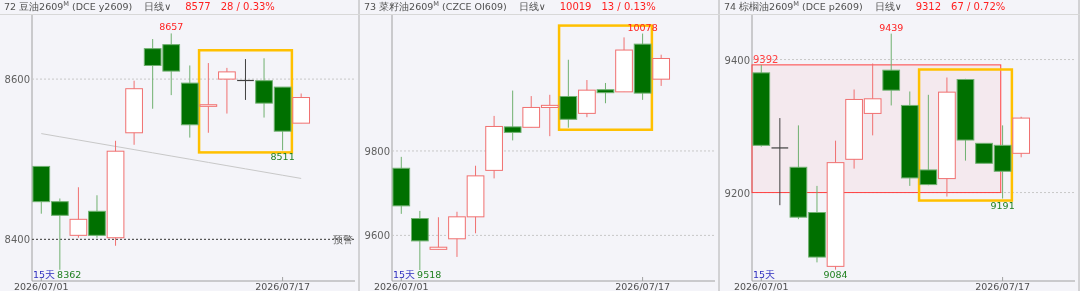  I want to click on chart-title: 74 棕榈油2609$^{M}$ (DCE p2609), so click(793, 6).